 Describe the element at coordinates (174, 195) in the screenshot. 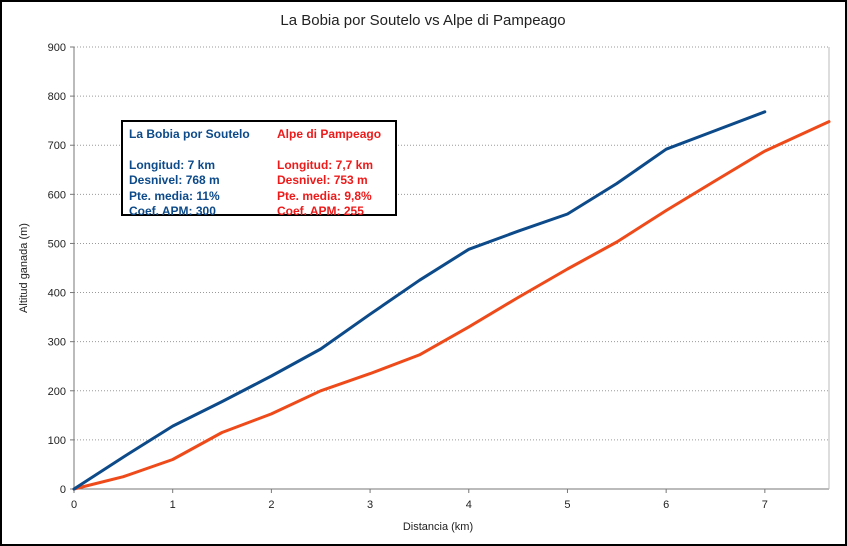

I see `pendiente-bobia: Pte. media: 11%` at that location.